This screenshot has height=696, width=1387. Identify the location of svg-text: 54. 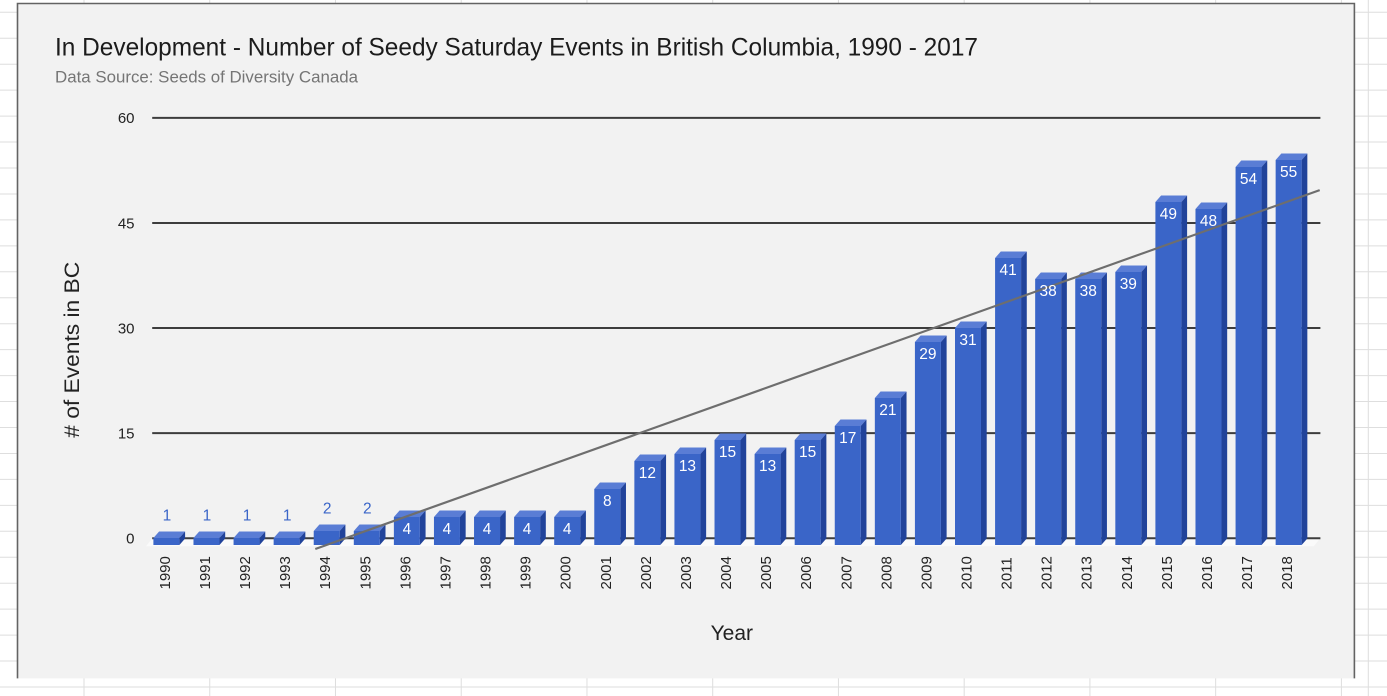
(1249, 179).